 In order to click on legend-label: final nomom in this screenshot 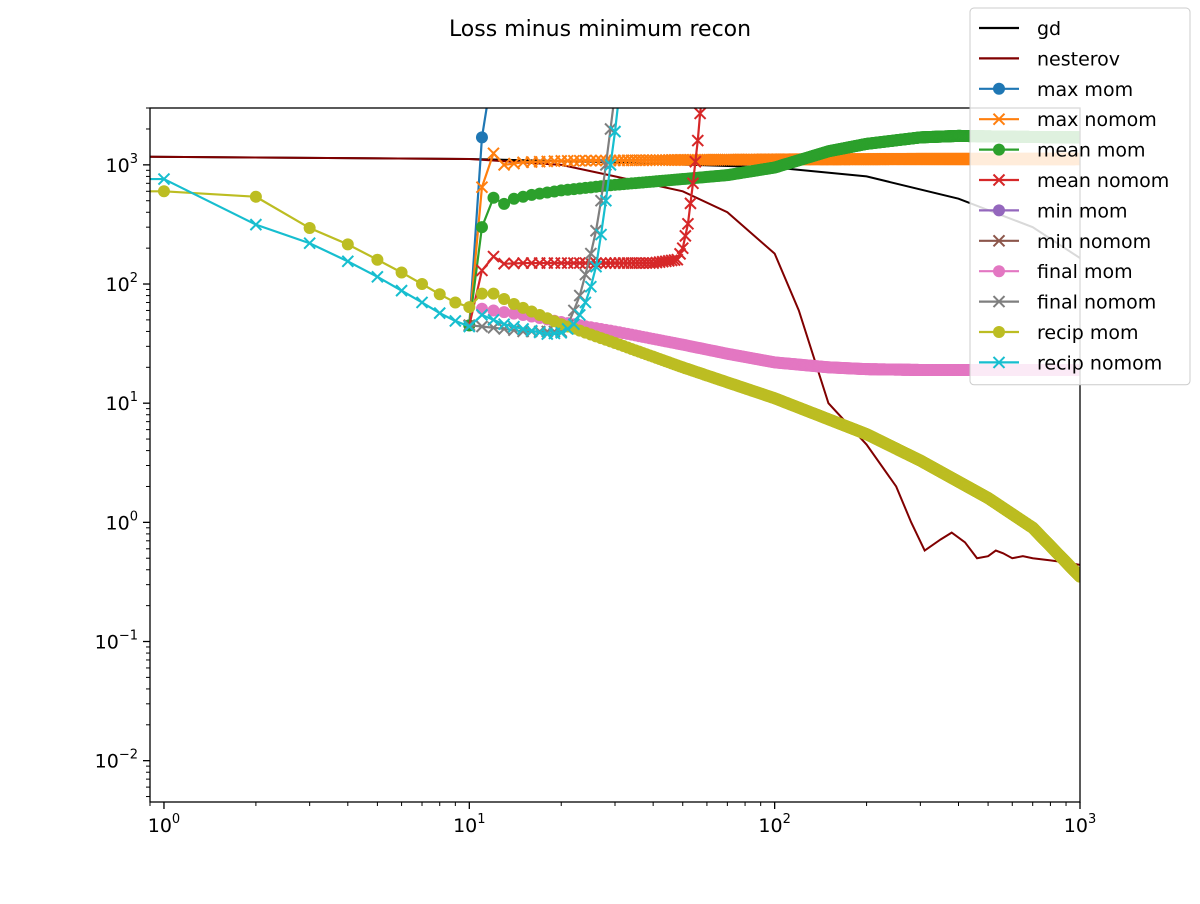, I will do `click(1096, 303)`.